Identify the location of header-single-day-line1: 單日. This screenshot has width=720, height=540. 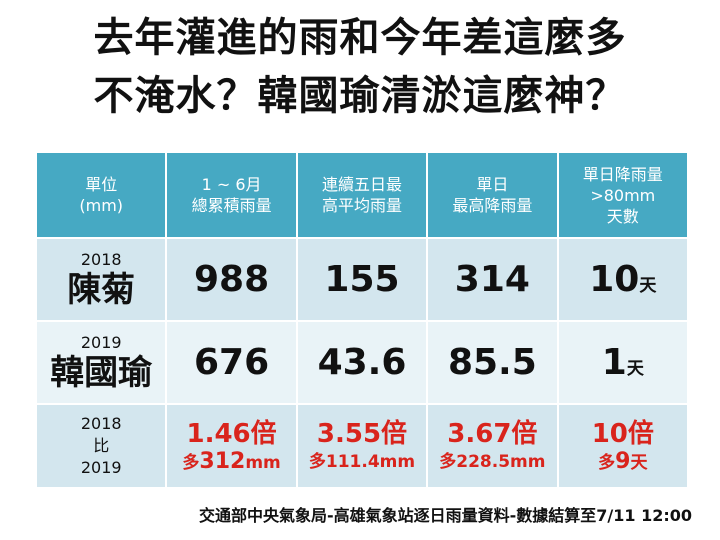
(492, 184).